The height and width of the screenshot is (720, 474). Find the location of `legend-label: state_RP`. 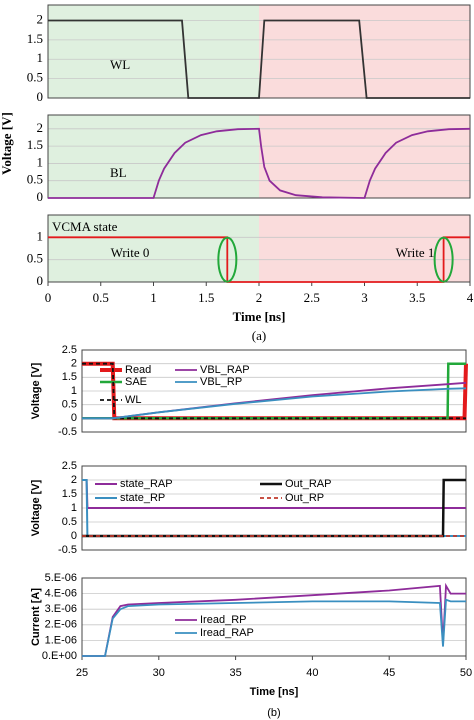

legend-label: state_RP is located at coordinates (142, 498).